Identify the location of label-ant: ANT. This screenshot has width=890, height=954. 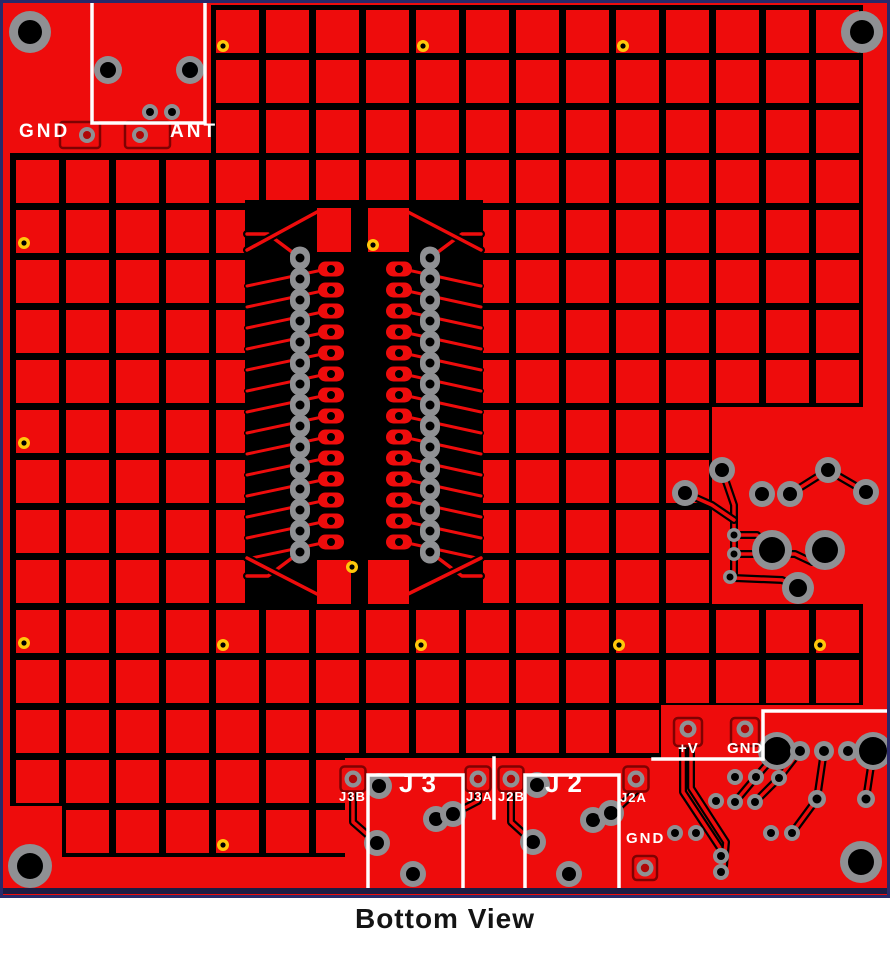
(194, 131).